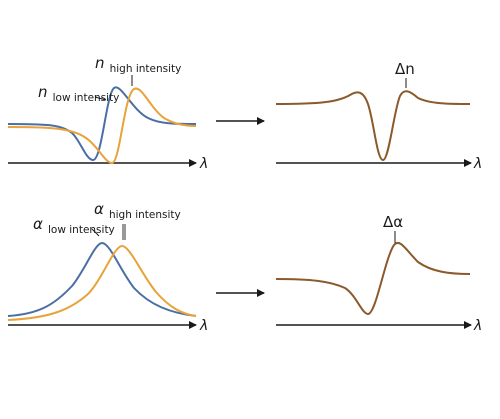 This screenshot has width=500, height=419. Describe the element at coordinates (373, 126) in the screenshot. I see `curve-delta-n` at that location.